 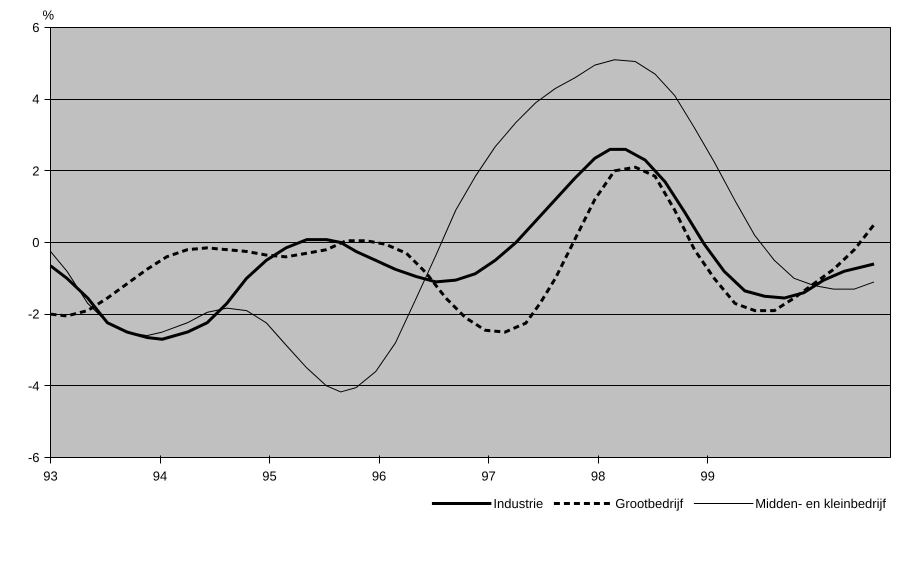 I want to click on x-tick-label: 96, so click(x=379, y=476).